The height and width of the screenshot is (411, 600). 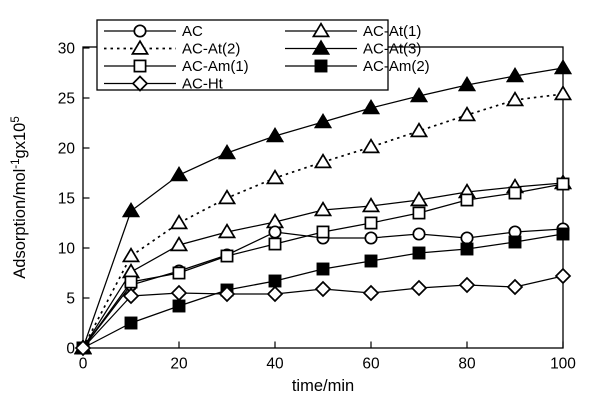 I want to click on y-tick-label: 20, so click(x=67, y=149).